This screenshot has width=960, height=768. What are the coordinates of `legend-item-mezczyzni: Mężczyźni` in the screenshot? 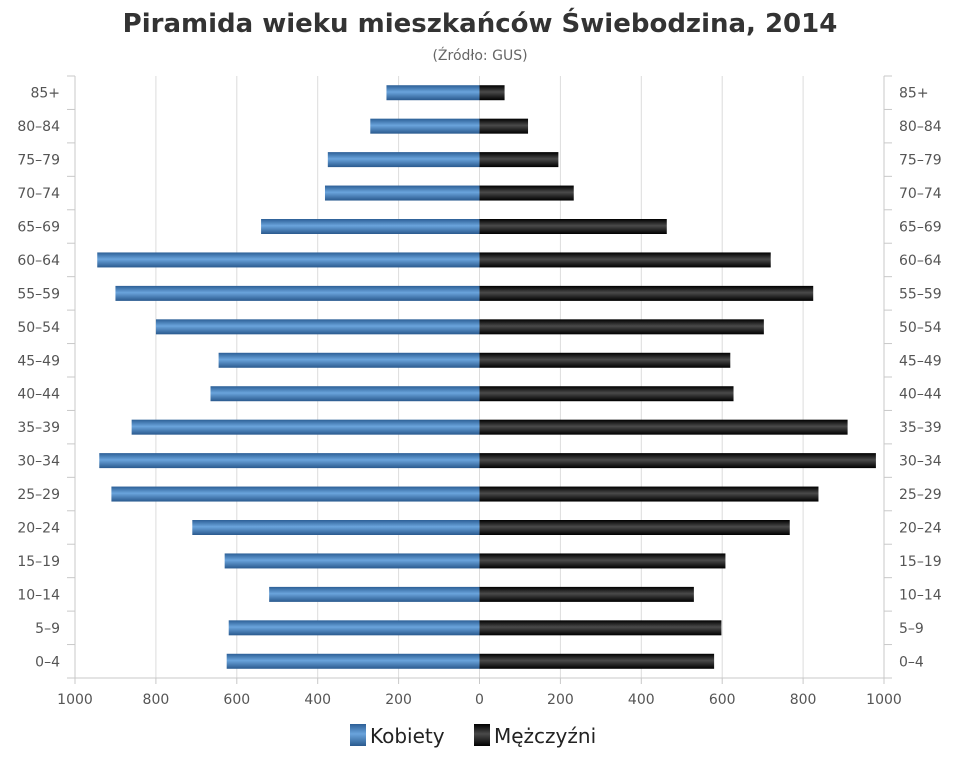 It's located at (535, 736).